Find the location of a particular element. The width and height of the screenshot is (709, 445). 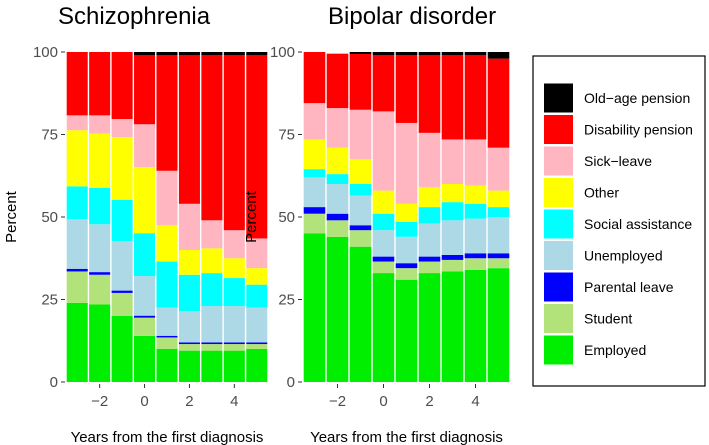

legend-label: Old−age pension is located at coordinates (637, 98).